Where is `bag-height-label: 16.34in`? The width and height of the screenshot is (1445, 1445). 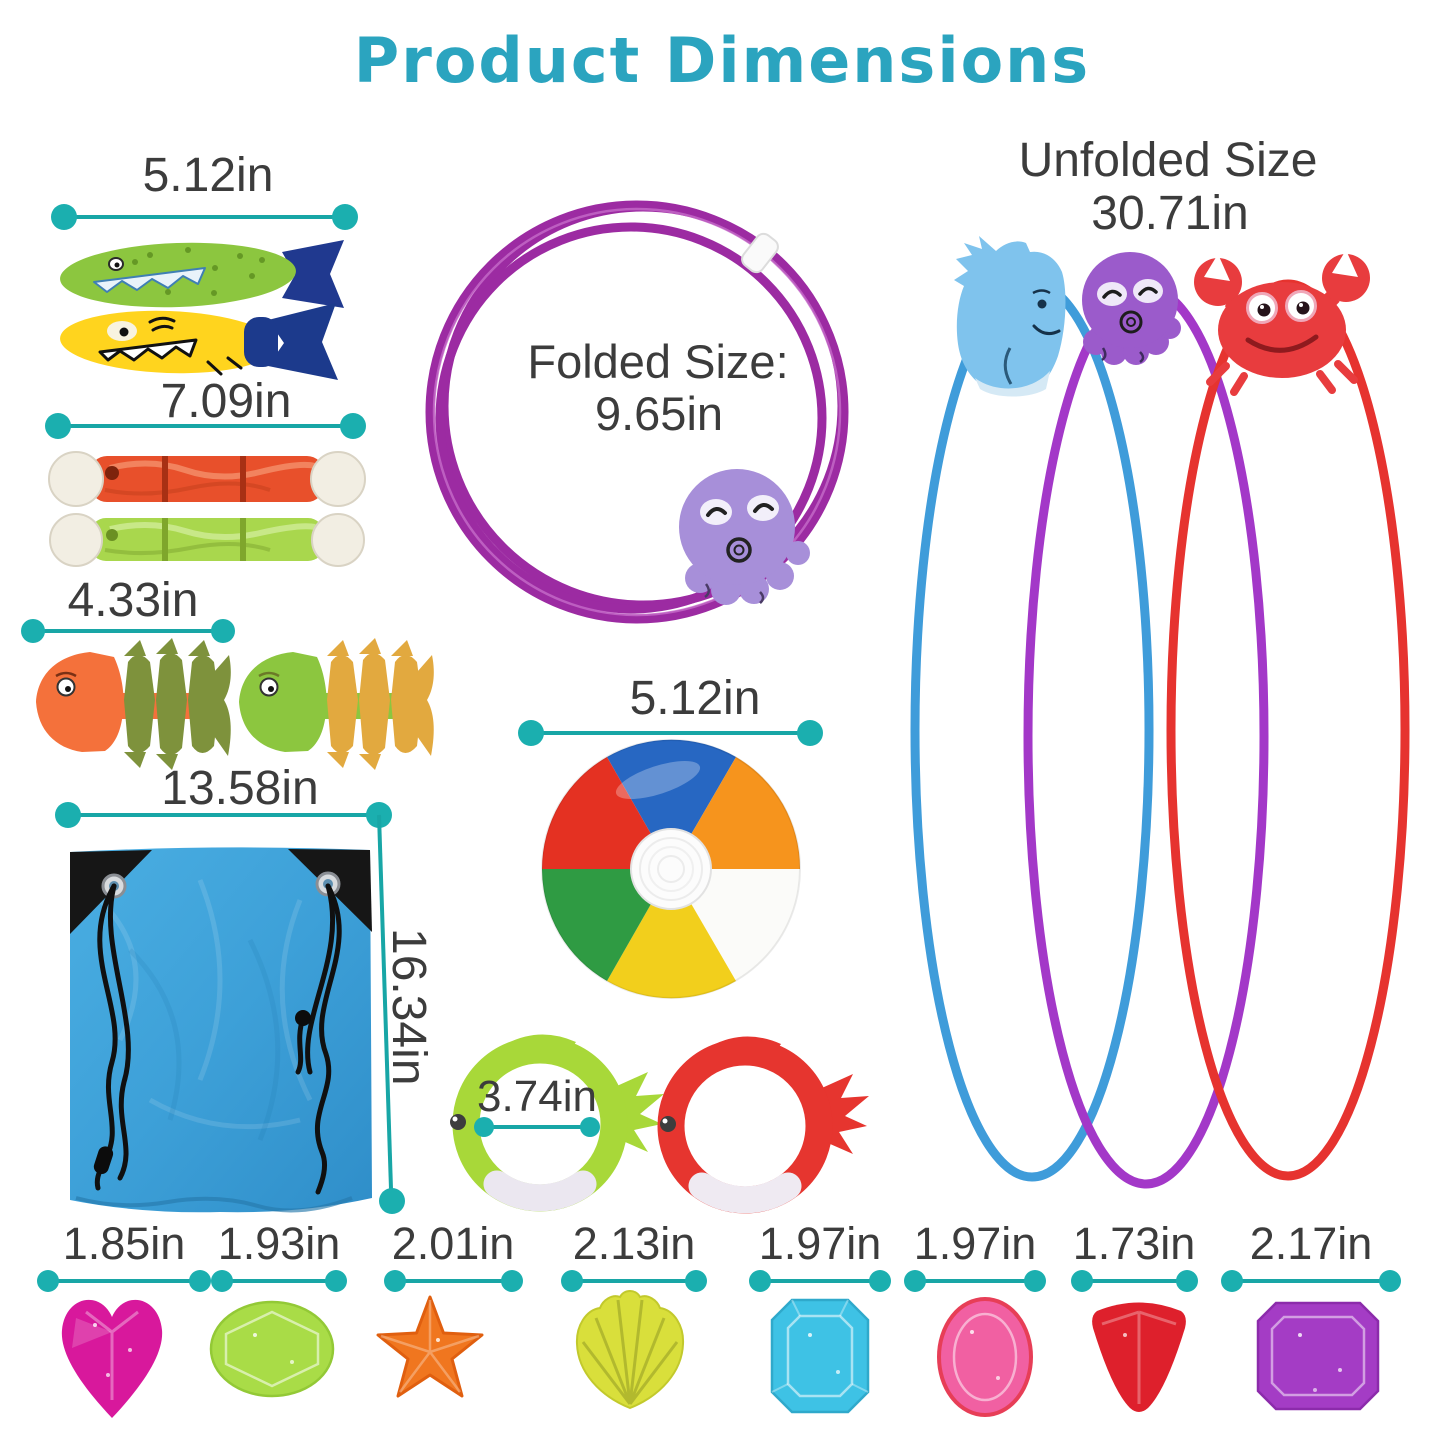
bag-height-label: 16.34in is located at coordinates (408, 1007).